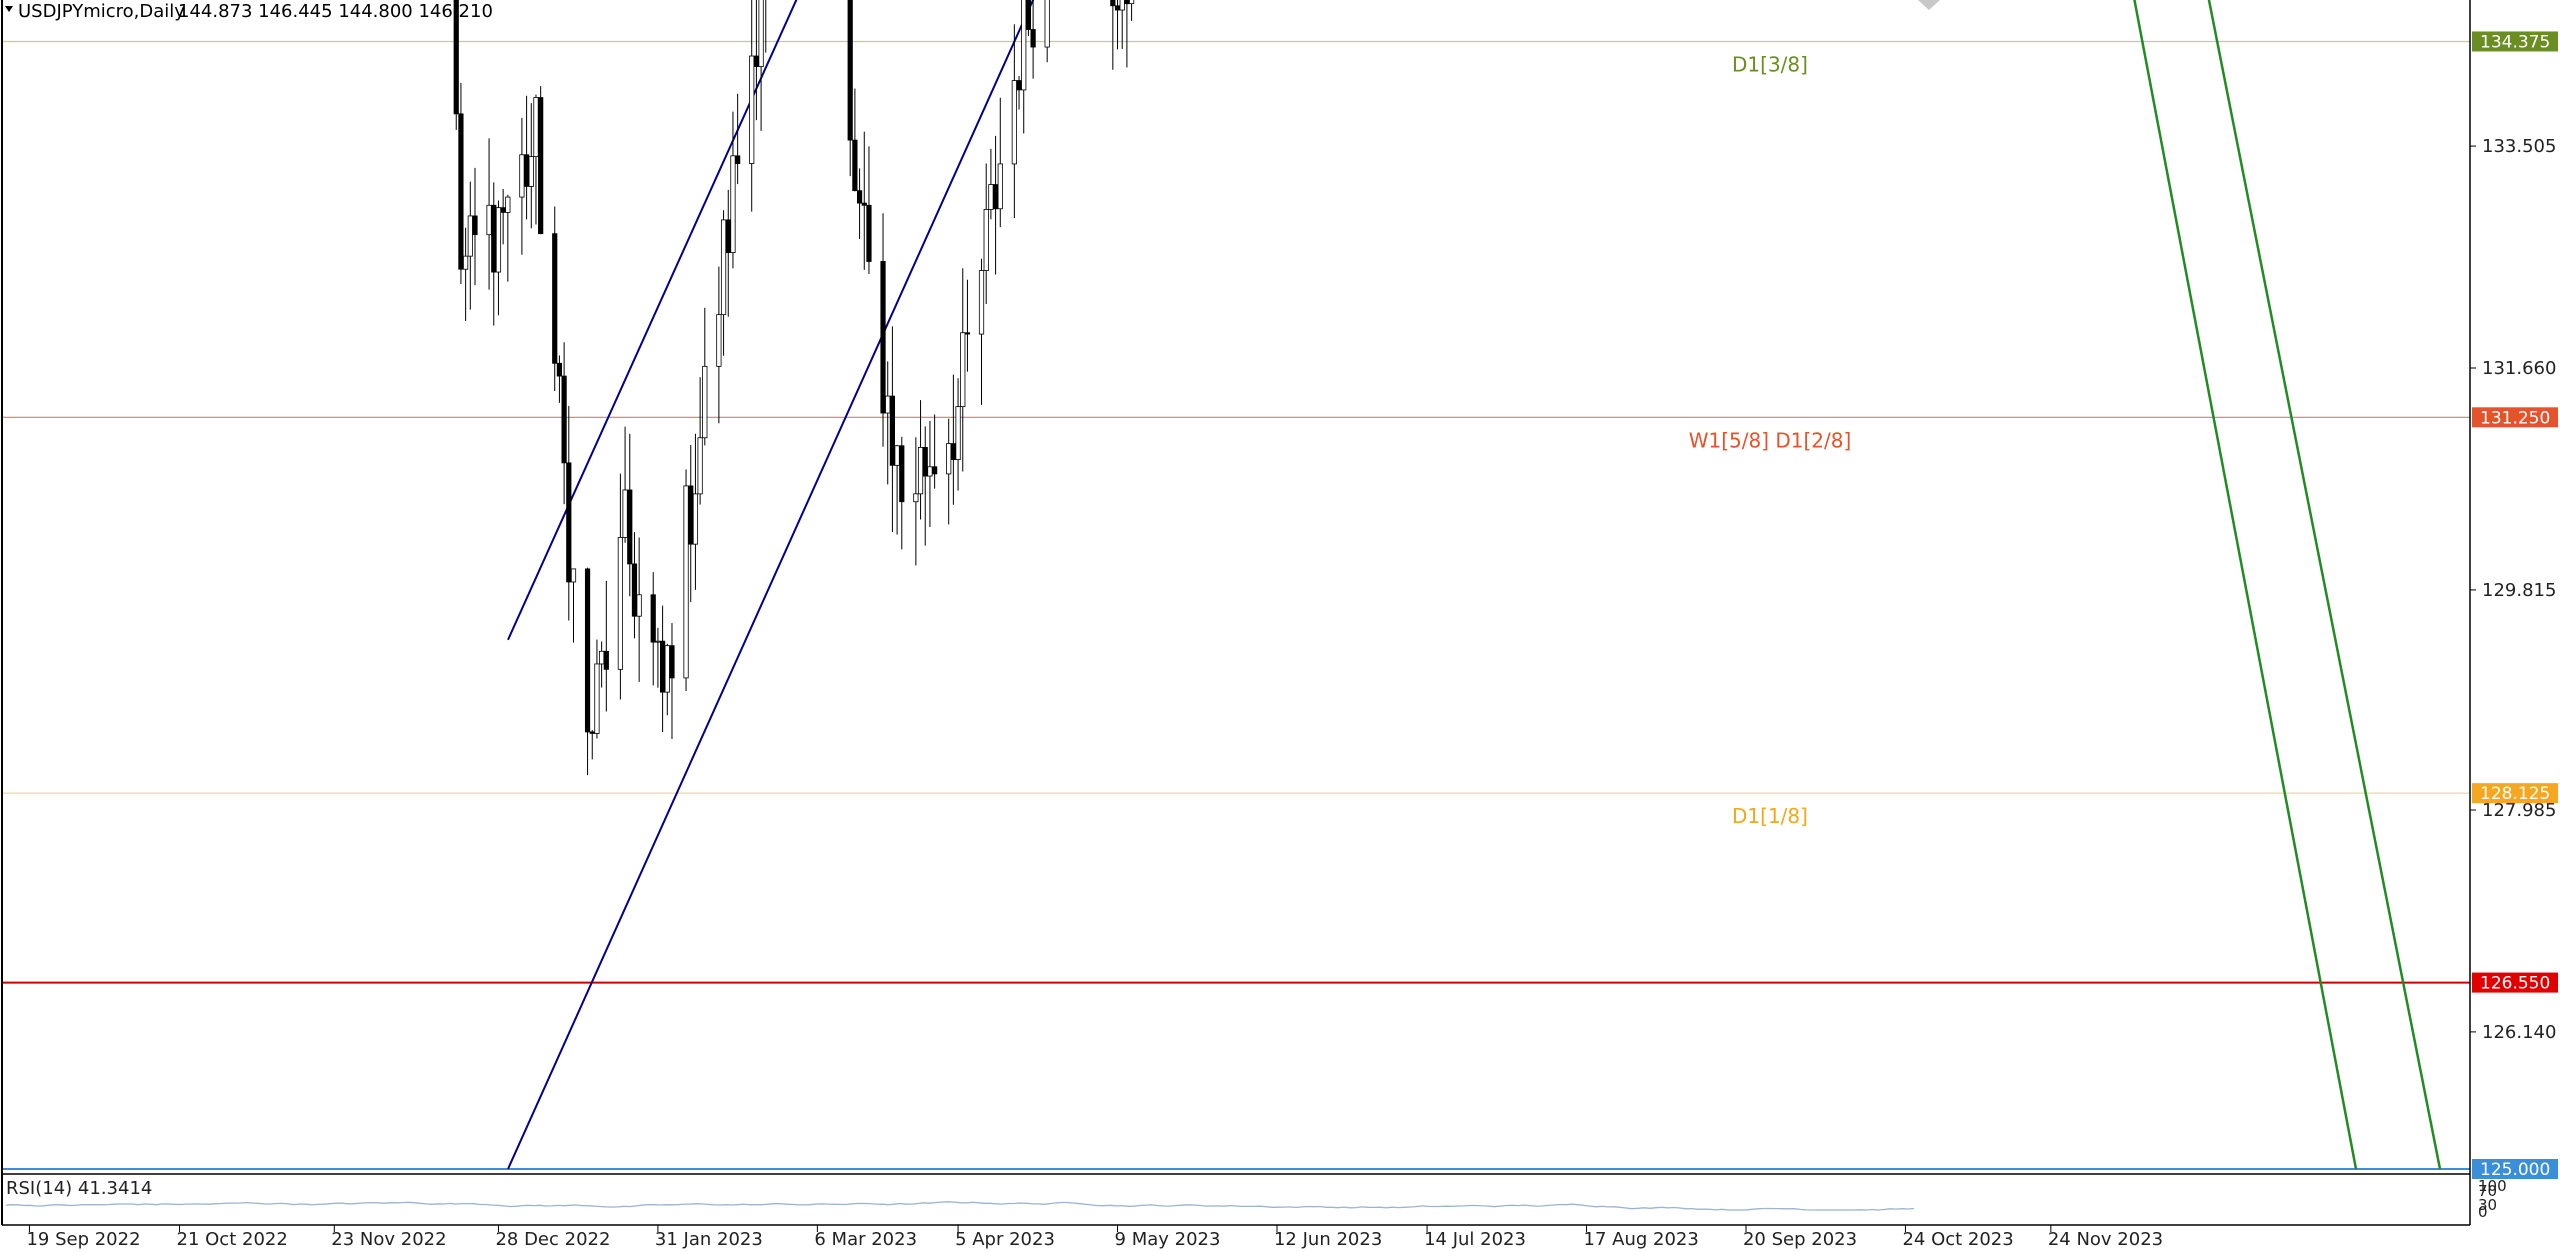 The width and height of the screenshot is (2560, 1252). I want to click on price-axis-label: 127.985, so click(2519, 810).